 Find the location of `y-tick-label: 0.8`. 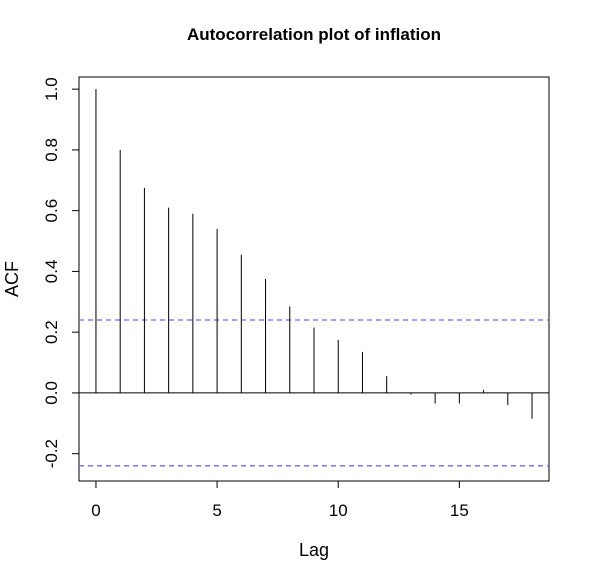

y-tick-label: 0.8 is located at coordinates (51, 150).